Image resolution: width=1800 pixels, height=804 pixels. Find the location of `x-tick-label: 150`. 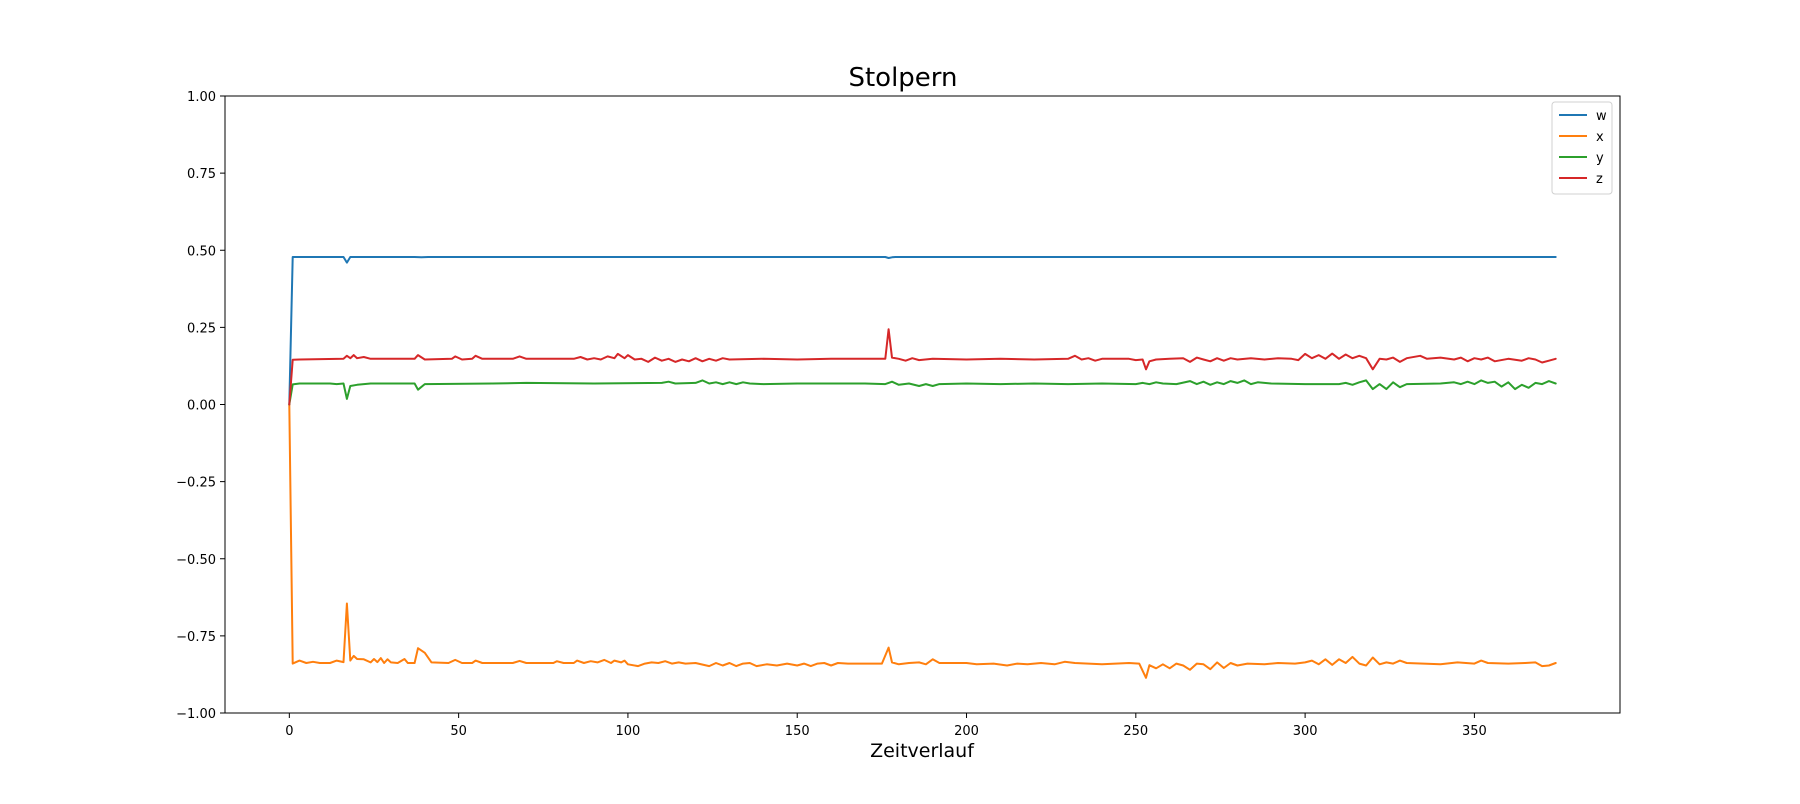

x-tick-label: 150 is located at coordinates (797, 731).